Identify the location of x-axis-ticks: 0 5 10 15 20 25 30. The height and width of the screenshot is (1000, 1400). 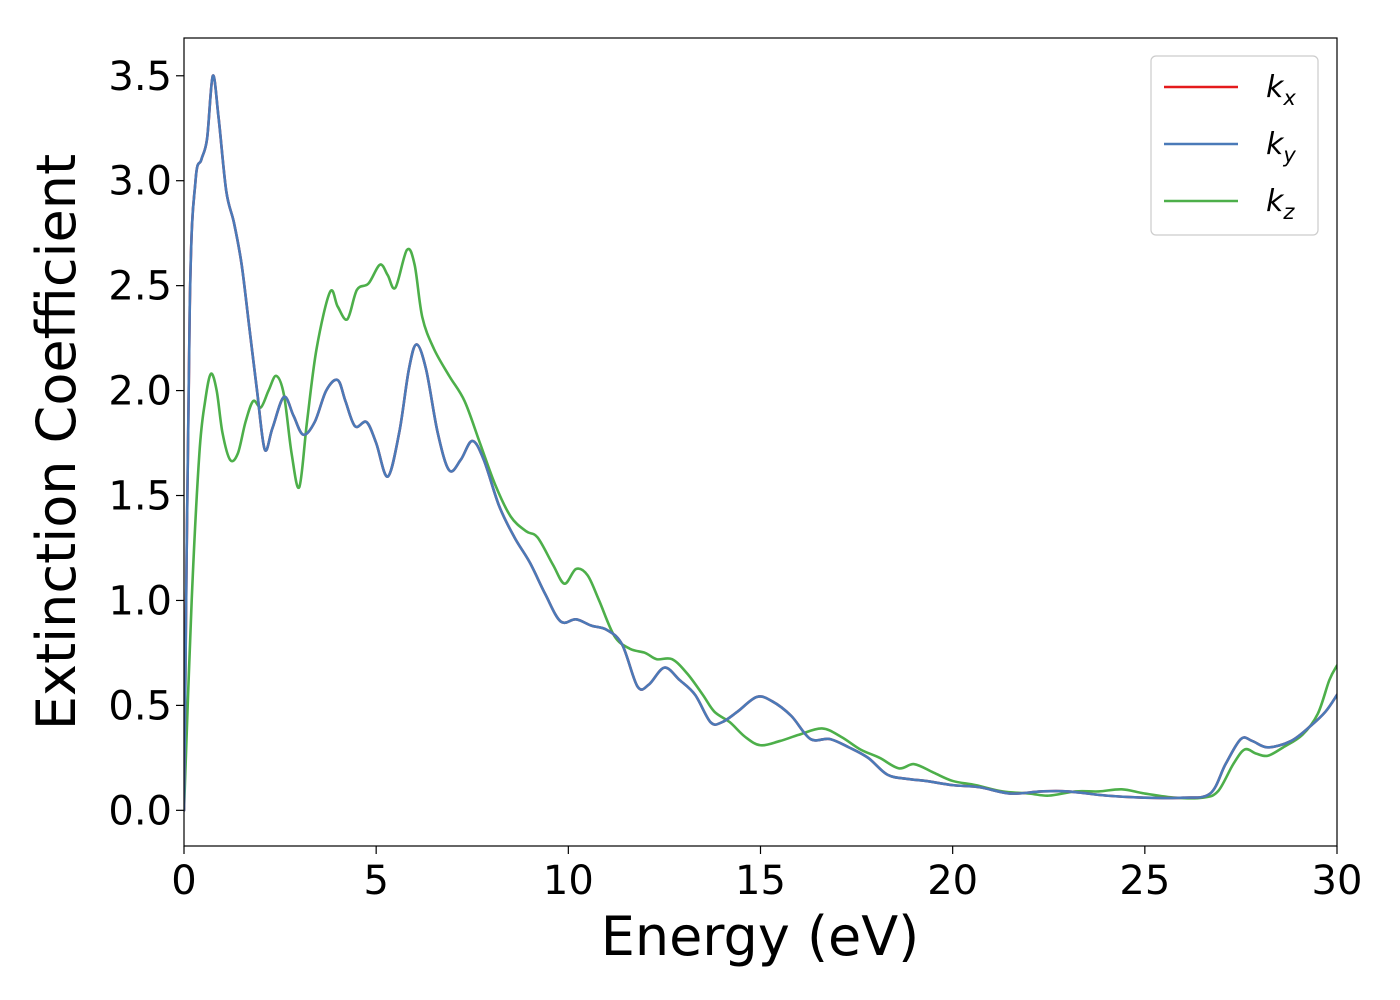
(766, 875).